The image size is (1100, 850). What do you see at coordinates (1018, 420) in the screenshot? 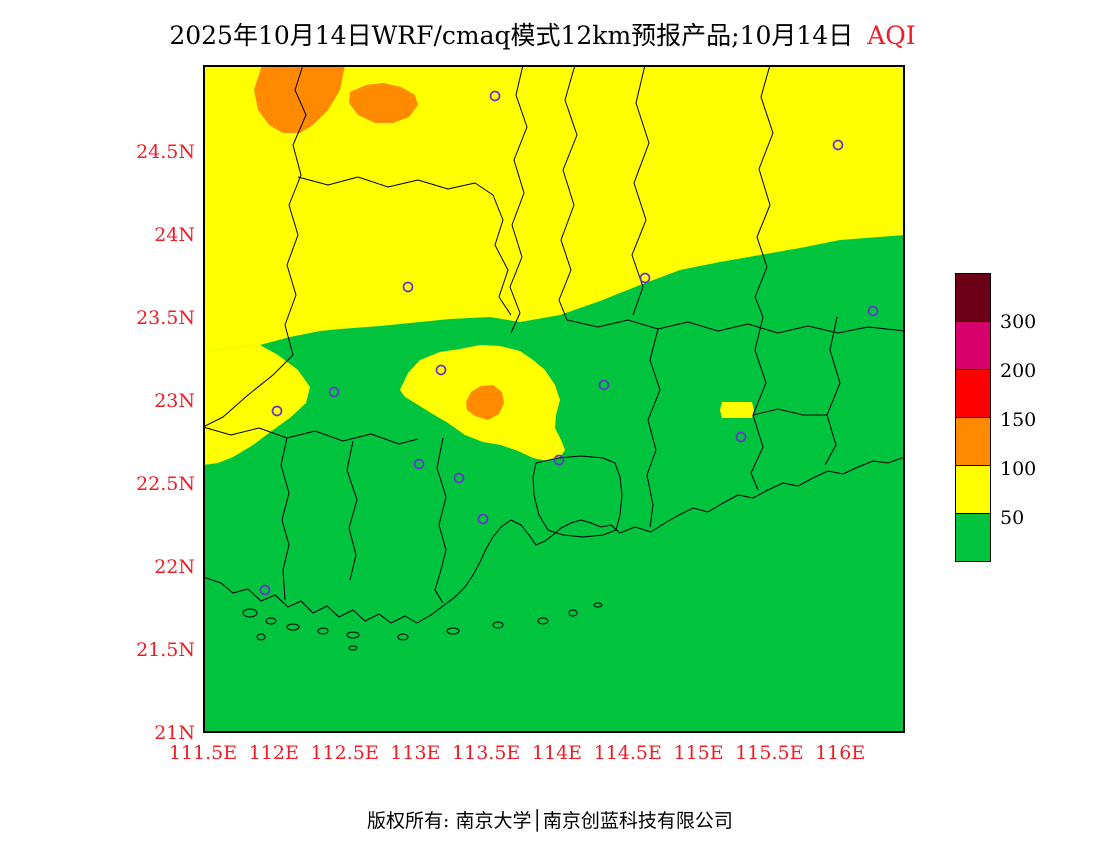
I see `colorbar-threshold-label: 150` at bounding box center [1018, 420].